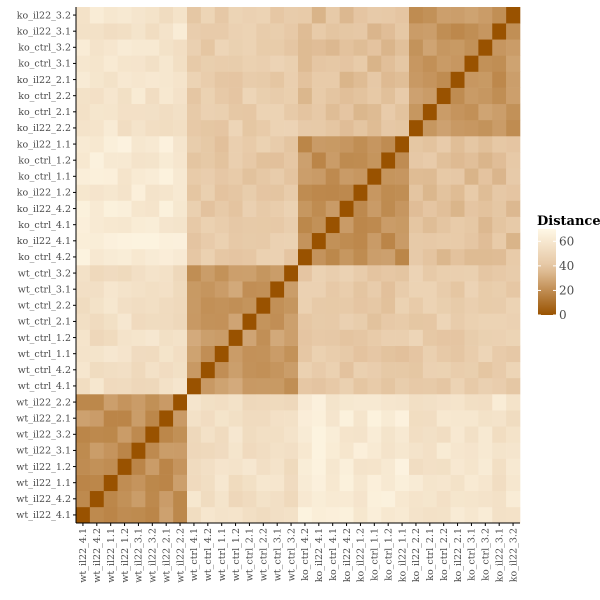  What do you see at coordinates (139, 555) in the screenshot?
I see `x-tick-label: wt_il22_3.1` at bounding box center [139, 555].